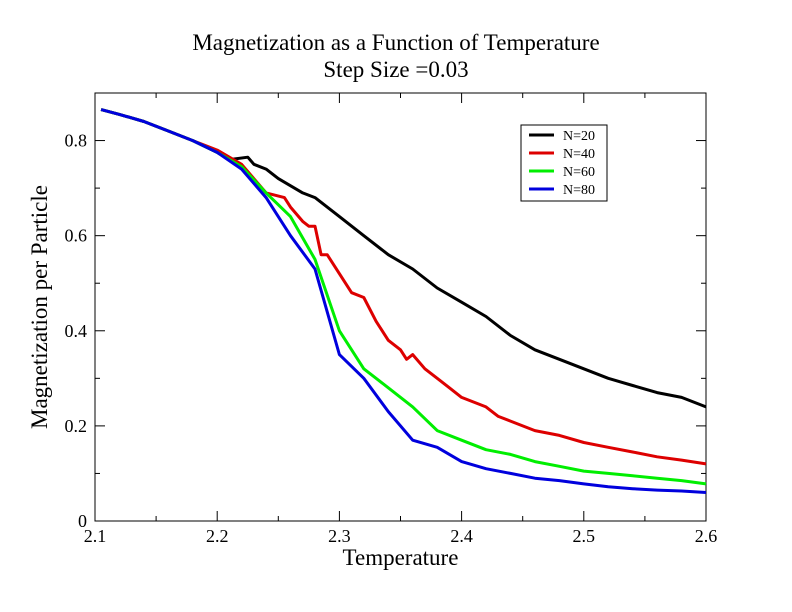 The image size is (792, 612). Describe the element at coordinates (76, 236) in the screenshot. I see `y-tick-label: 0.6` at that location.